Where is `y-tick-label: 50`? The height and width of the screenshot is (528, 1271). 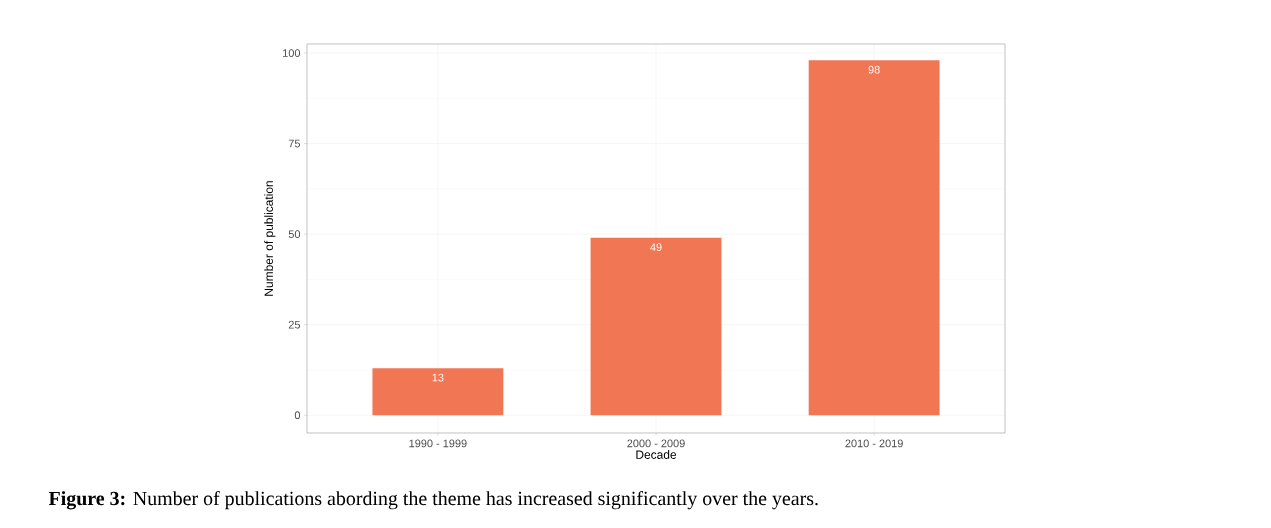 y-tick-label: 50 is located at coordinates (294, 234).